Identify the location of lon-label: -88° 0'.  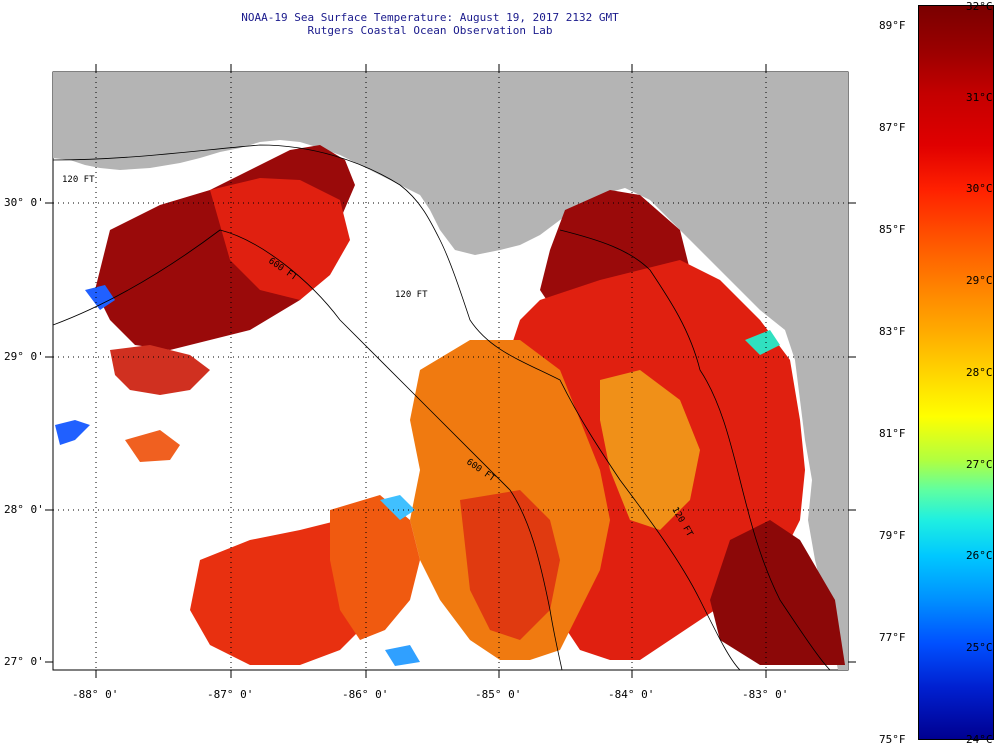
(95, 694).